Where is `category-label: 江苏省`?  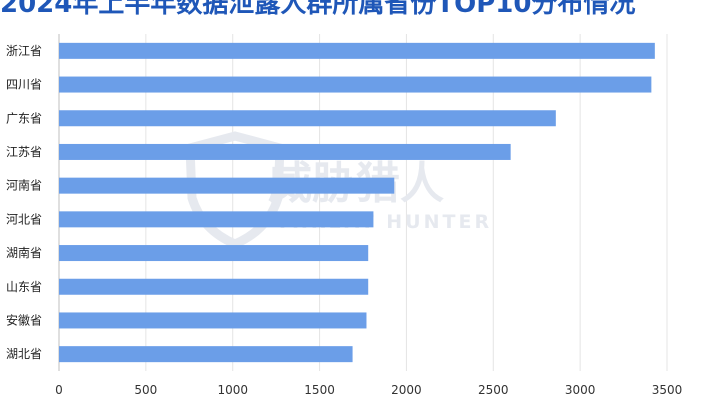 category-label: 江苏省 is located at coordinates (24, 152).